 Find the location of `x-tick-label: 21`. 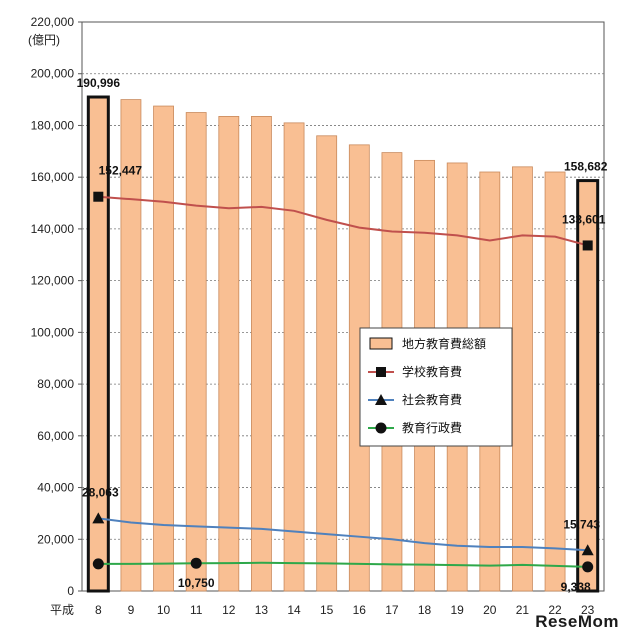

x-tick-label: 21 is located at coordinates (523, 610).